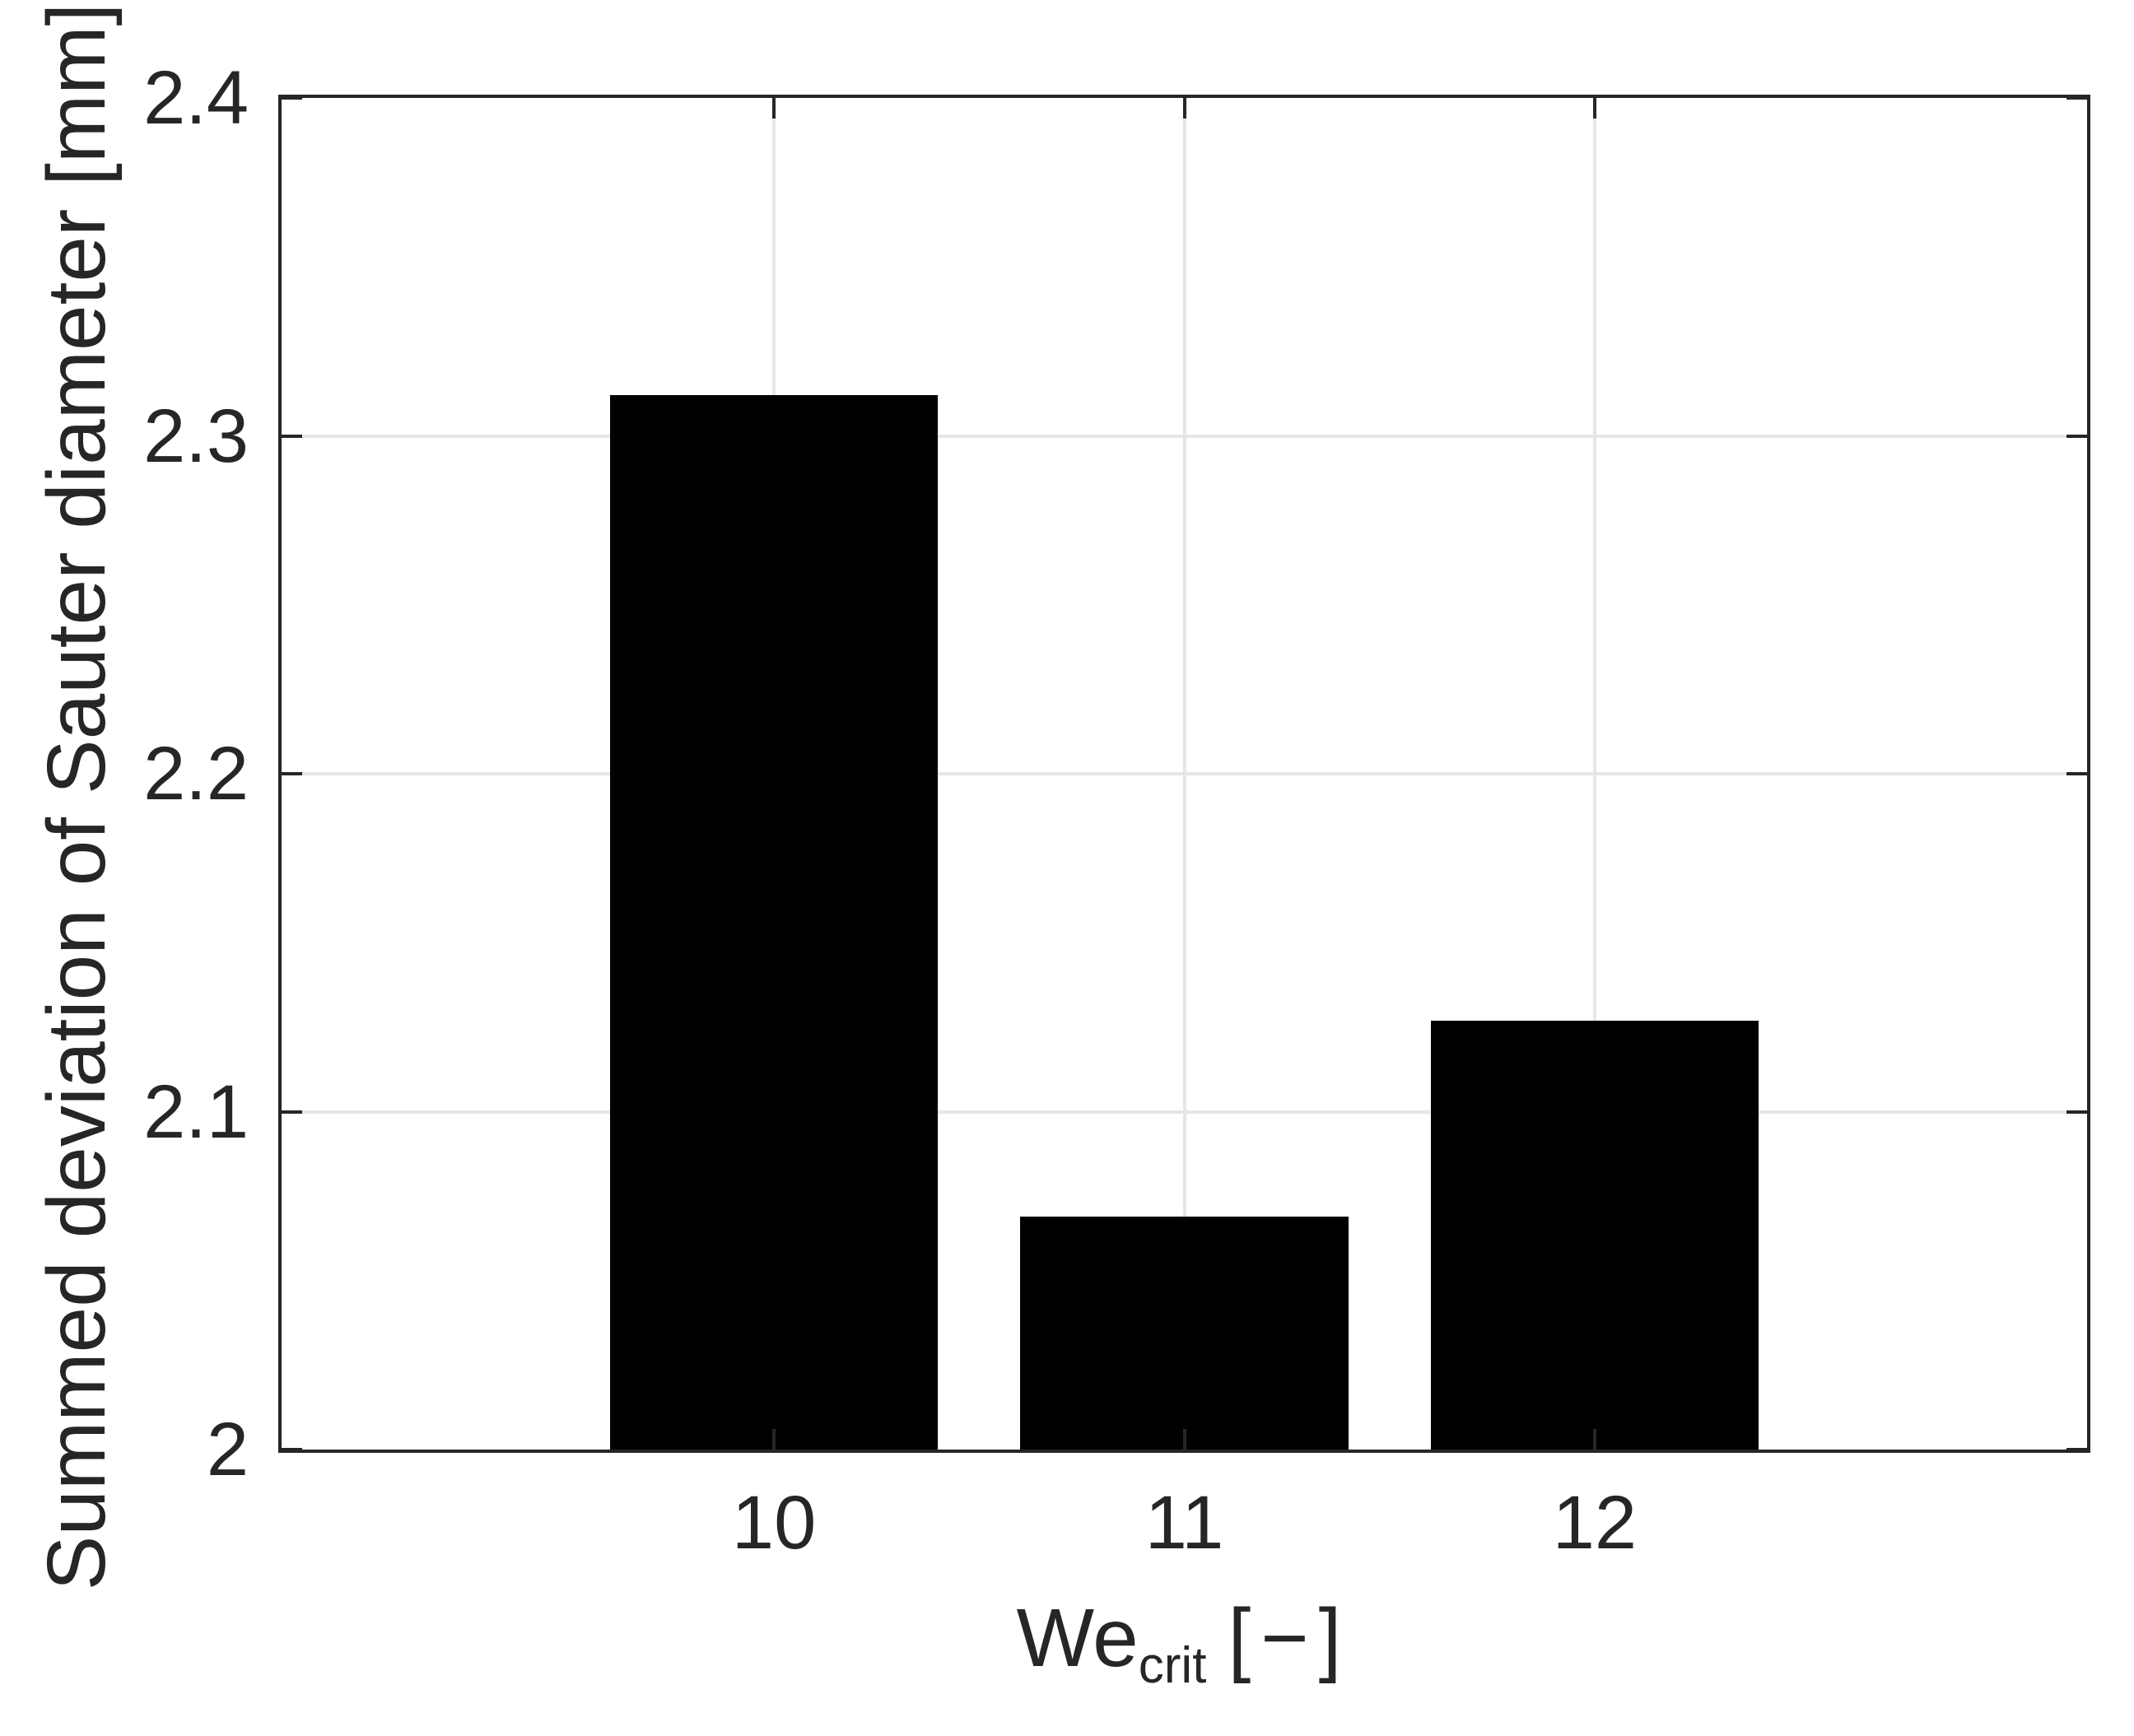 The height and width of the screenshot is (1736, 2134). Describe the element at coordinates (76, 796) in the screenshot. I see `y-axis-label: Summed deviation of Sauter diameter [mm]` at that location.